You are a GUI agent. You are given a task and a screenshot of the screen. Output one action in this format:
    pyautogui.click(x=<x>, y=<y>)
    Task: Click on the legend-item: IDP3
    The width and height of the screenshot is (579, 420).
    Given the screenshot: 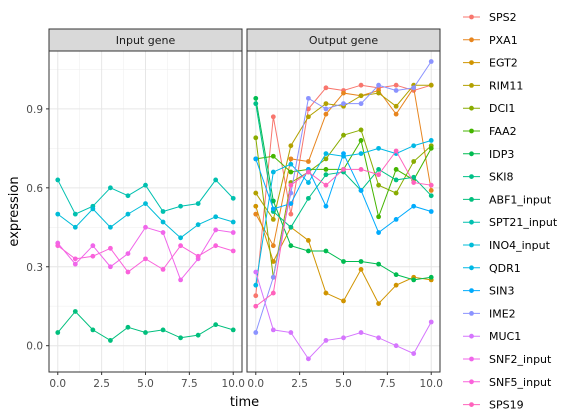 What is the action you would take?
    pyautogui.click(x=488, y=154)
    